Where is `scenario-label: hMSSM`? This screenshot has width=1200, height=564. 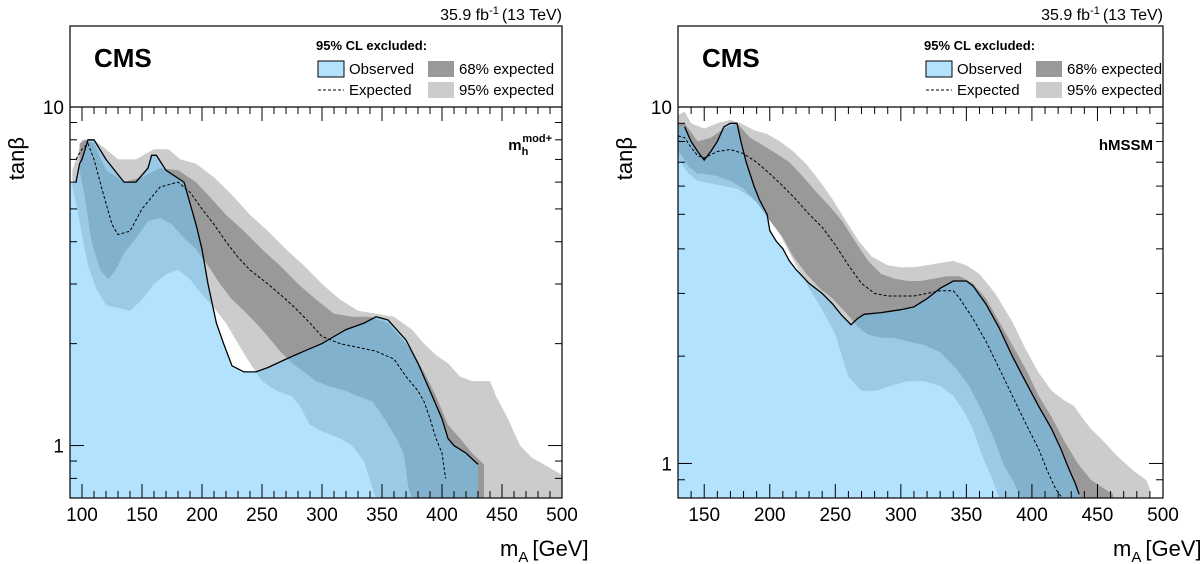
scenario-label: hMSSM is located at coordinates (1126, 145).